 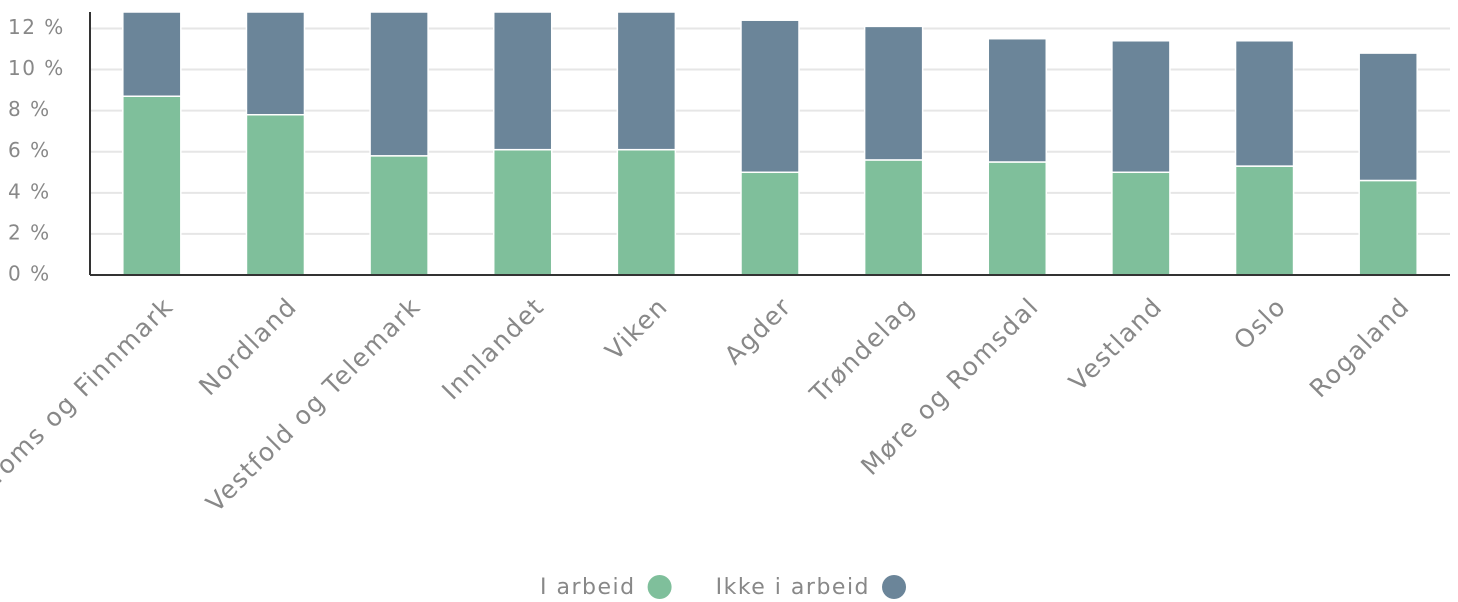 What do you see at coordinates (29, 191) in the screenshot?
I see `y-tick-label: 4 %` at bounding box center [29, 191].